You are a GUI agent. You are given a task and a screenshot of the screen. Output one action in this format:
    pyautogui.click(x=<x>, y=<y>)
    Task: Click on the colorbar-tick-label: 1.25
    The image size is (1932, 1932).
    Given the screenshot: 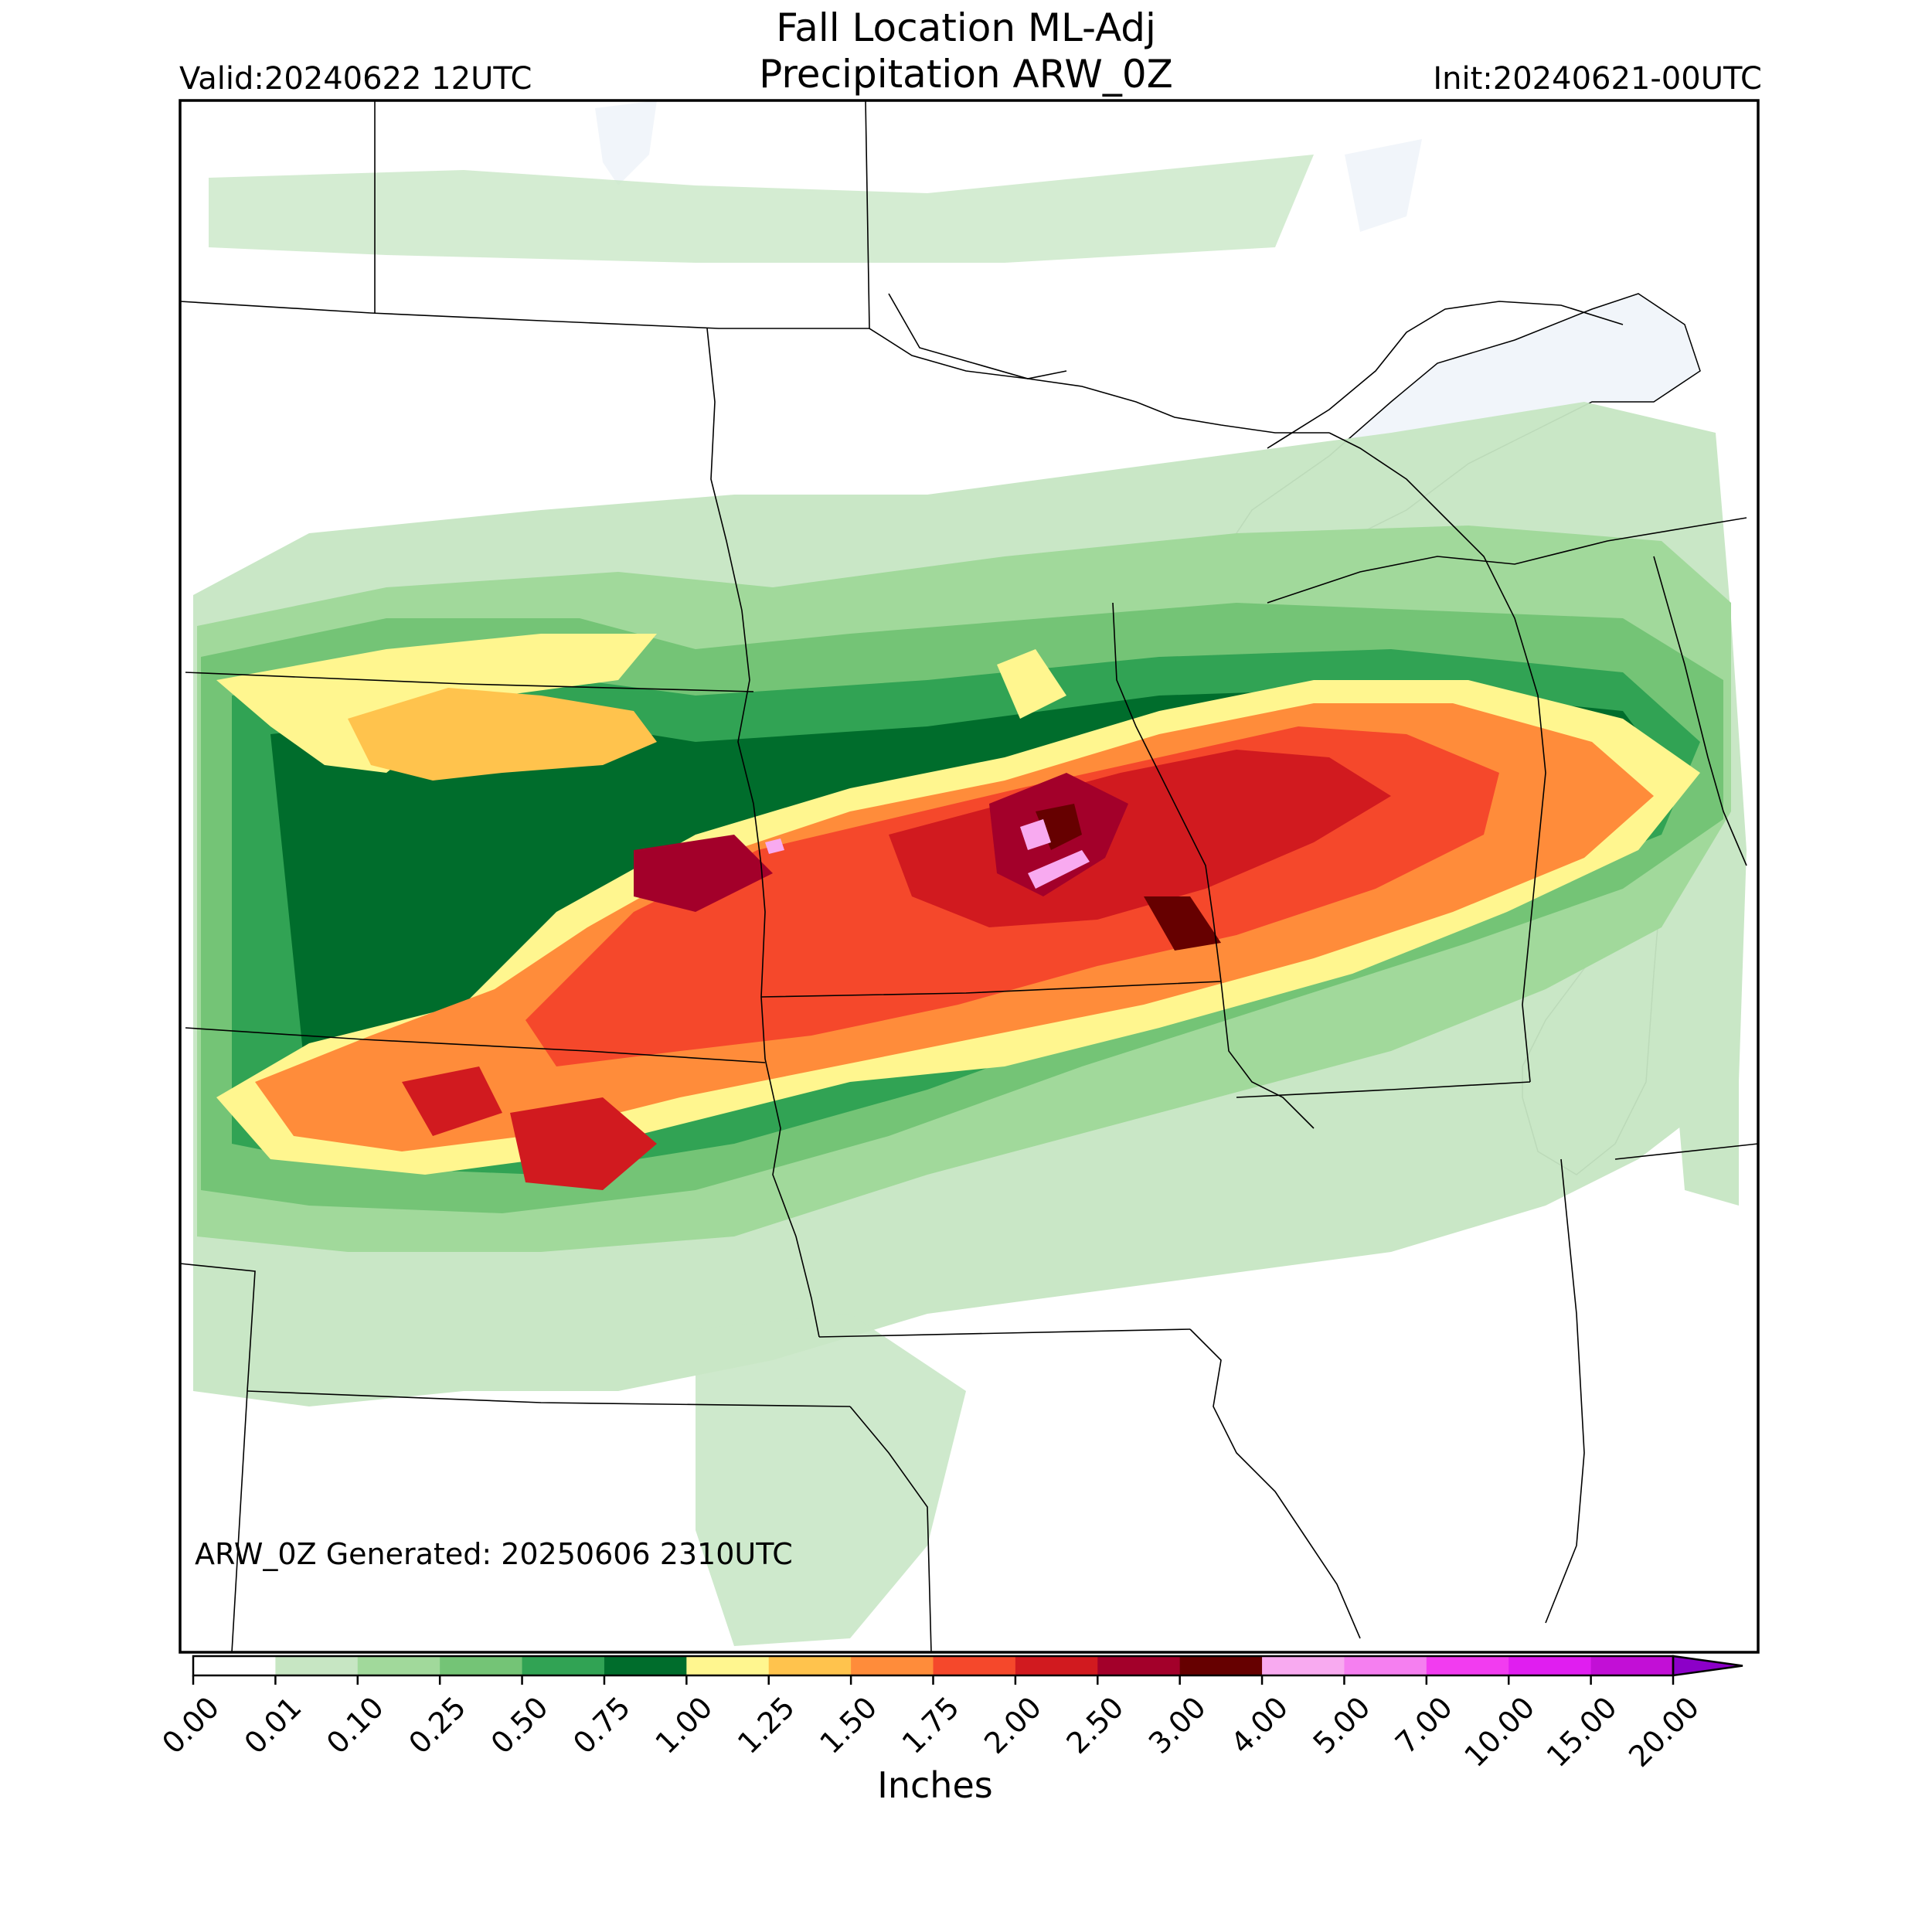 What is the action you would take?
    pyautogui.click(x=766, y=1725)
    